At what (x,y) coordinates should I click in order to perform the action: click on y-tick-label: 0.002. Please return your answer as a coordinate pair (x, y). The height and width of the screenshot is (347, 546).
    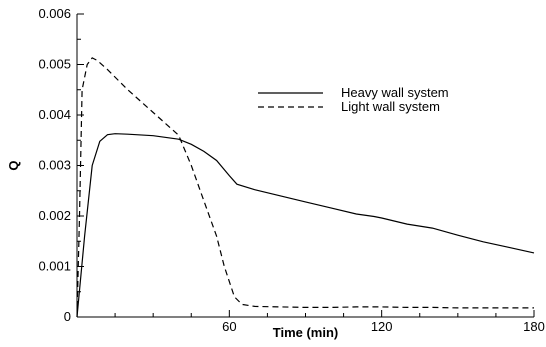
    Looking at the image, I should click on (54, 215).